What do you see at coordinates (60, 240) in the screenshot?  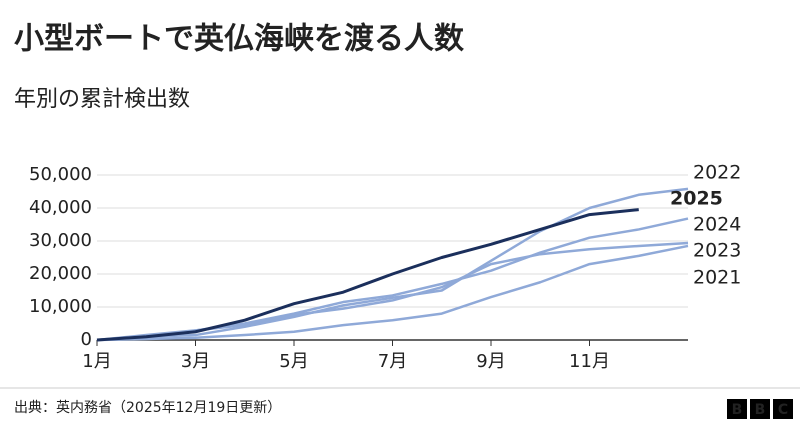 I see `y-tick-label: 30,000` at bounding box center [60, 240].